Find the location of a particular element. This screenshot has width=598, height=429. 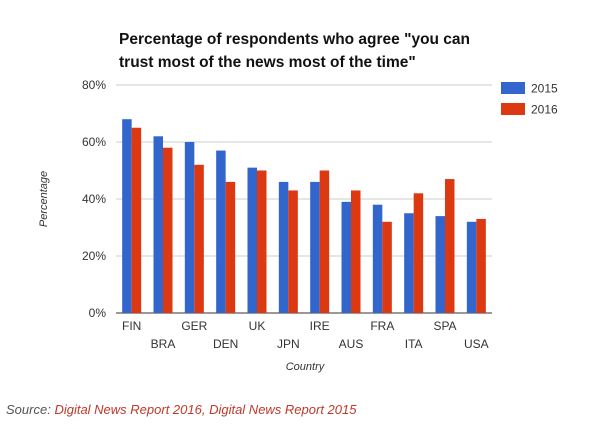

x-tick-label: ITA is located at coordinates (414, 344).